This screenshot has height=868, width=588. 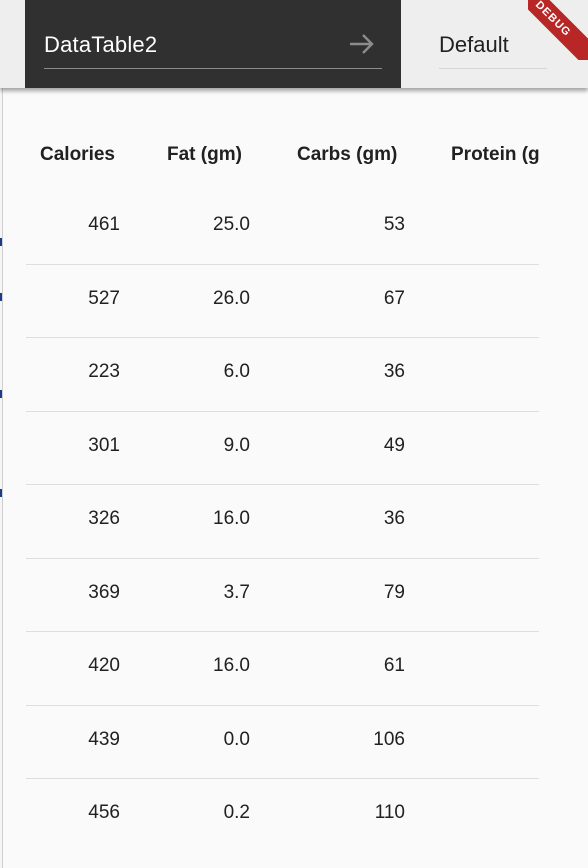 What do you see at coordinates (347, 154) in the screenshot?
I see `column-header-carbs: Carbs (gm)` at bounding box center [347, 154].